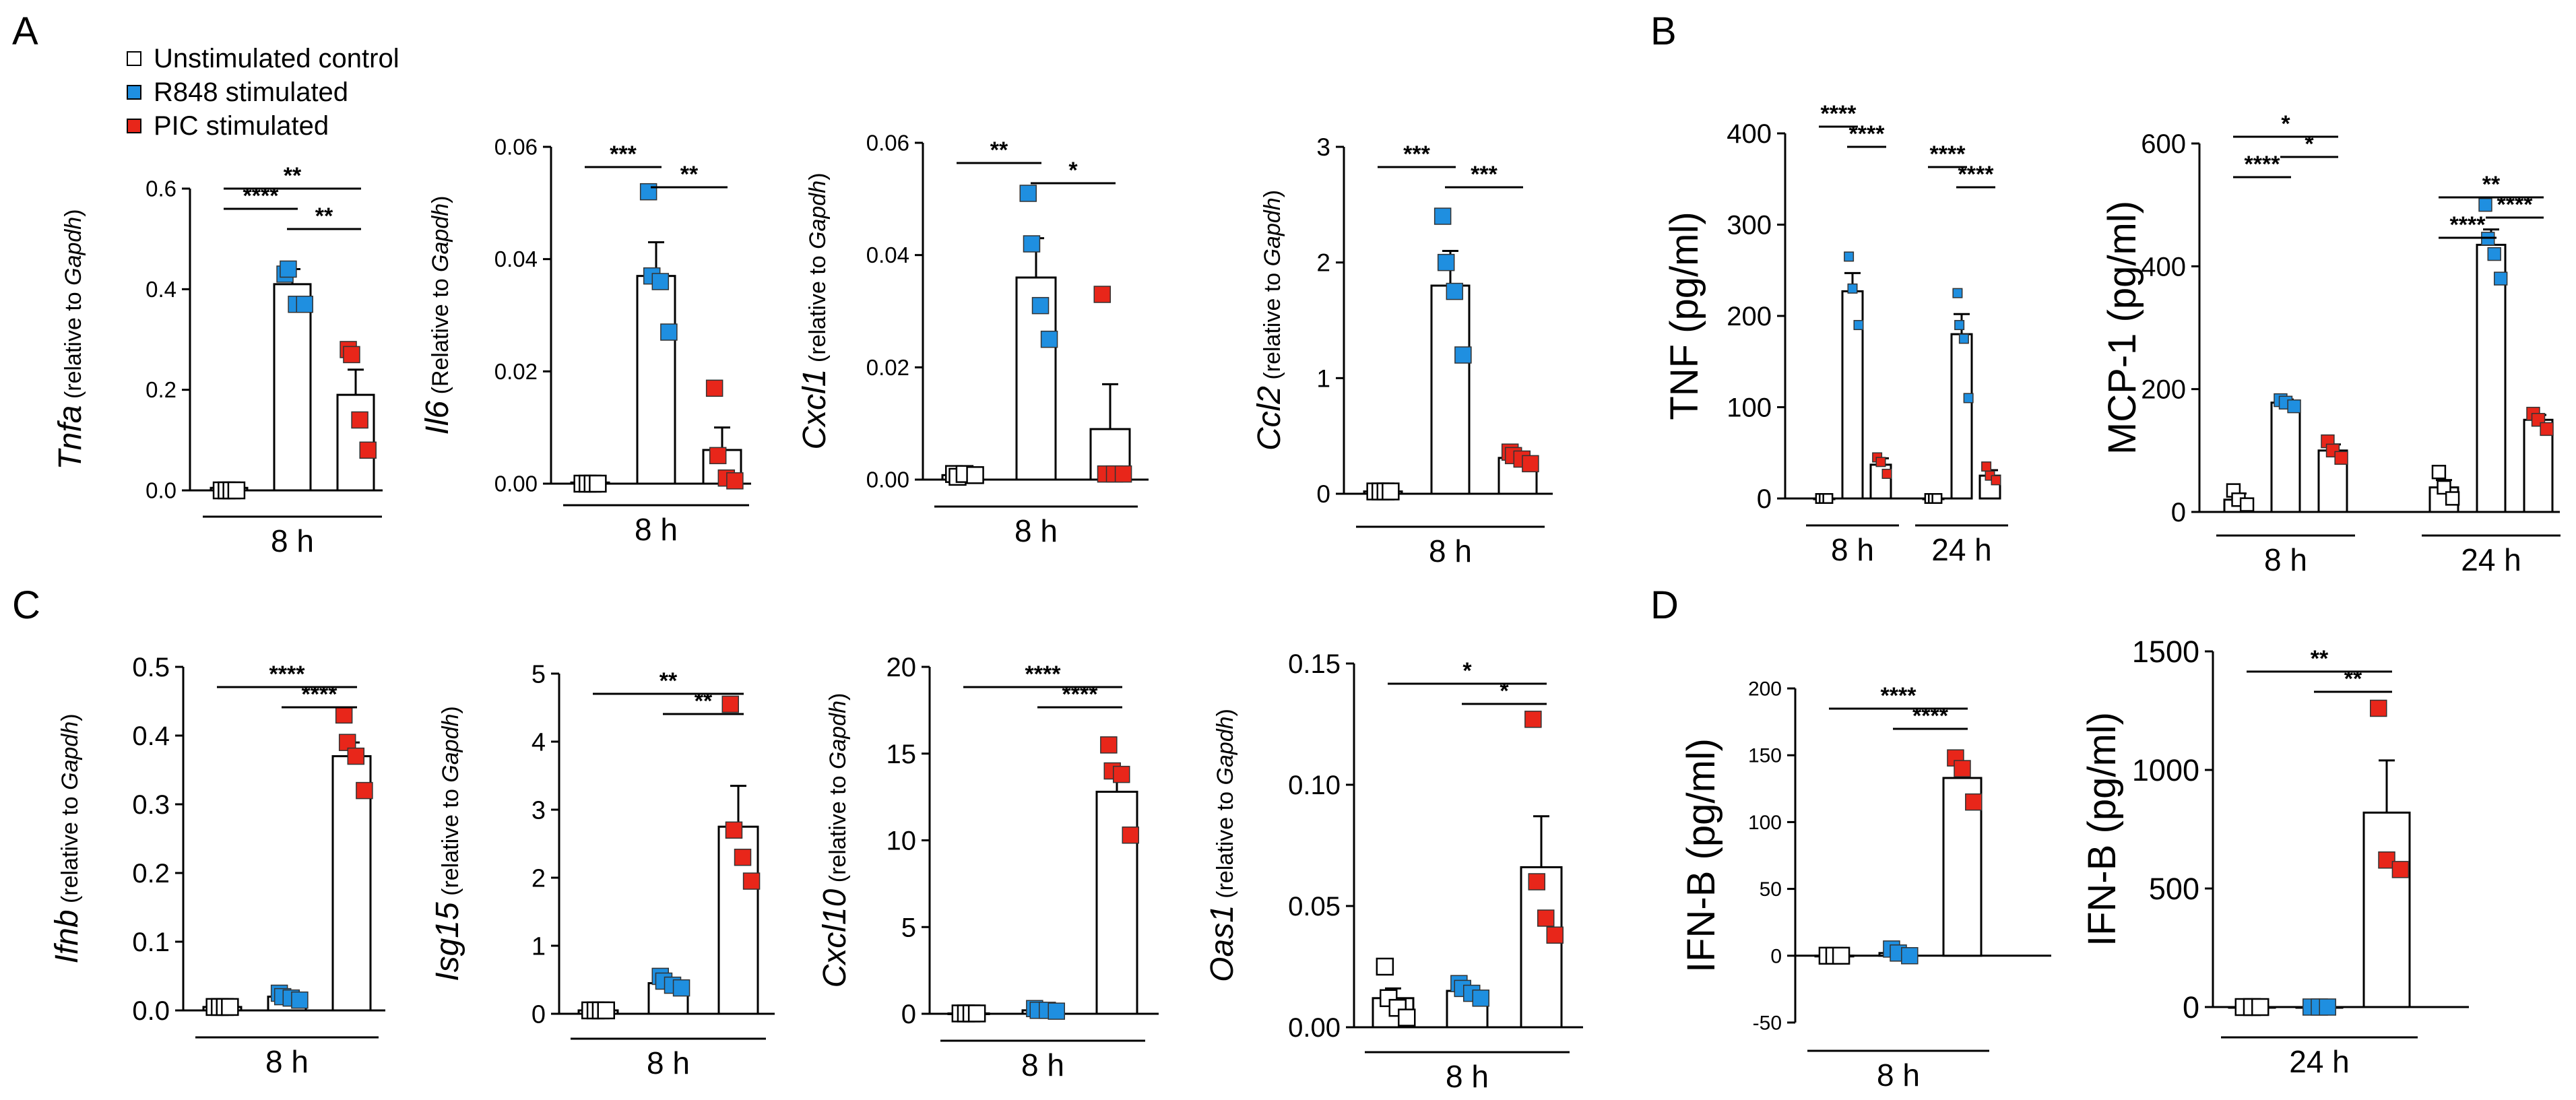  Describe the element at coordinates (74, 252) in the screenshot. I see `y-axis-label-ref-tnfa: Gapdh` at that location.